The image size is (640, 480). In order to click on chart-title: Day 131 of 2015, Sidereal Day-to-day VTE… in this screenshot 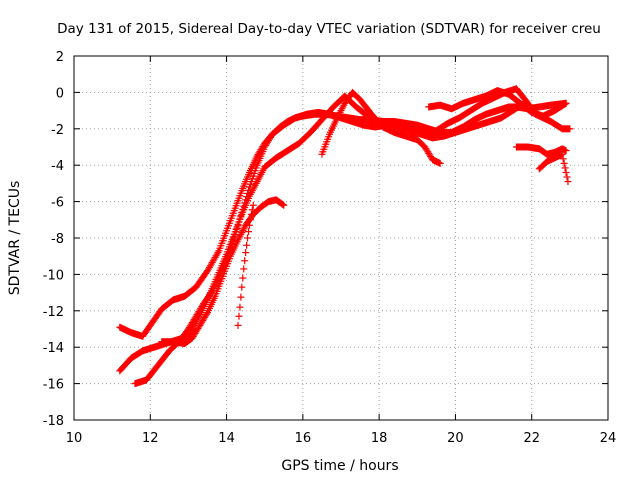, I will do `click(329, 29)`.